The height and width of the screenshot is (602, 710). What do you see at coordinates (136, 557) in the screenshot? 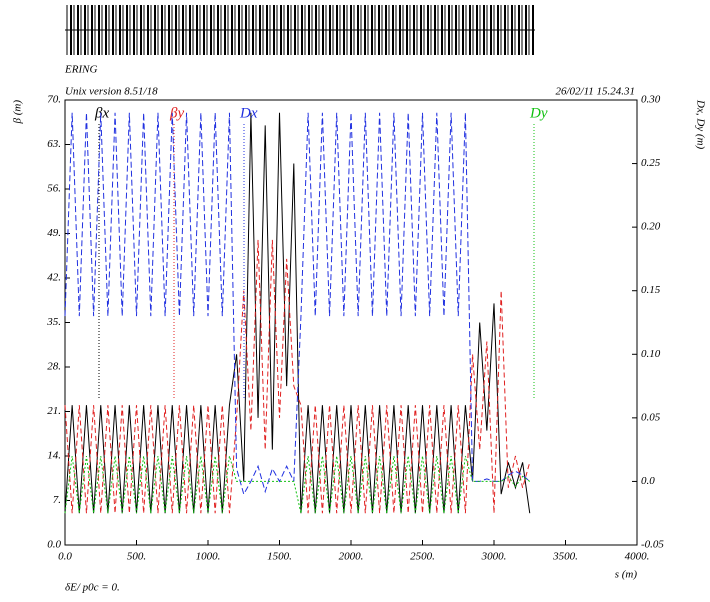
I see `x-tick-label: 500.` at bounding box center [136, 557].